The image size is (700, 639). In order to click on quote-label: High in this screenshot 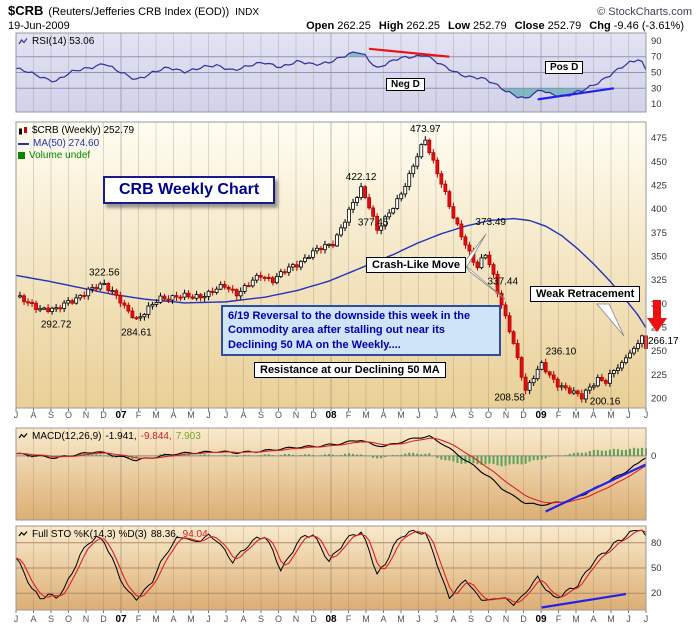, I will do `click(391, 25)`.